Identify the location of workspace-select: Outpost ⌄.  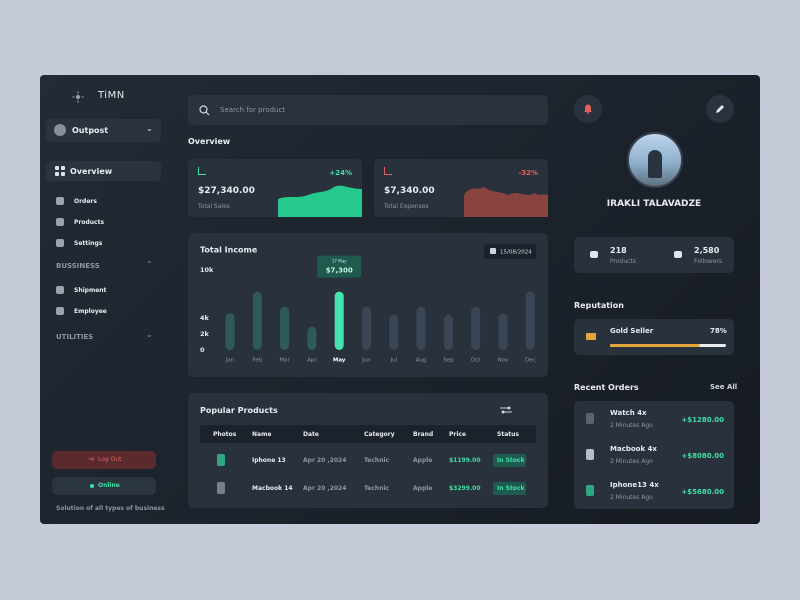
(103, 130).